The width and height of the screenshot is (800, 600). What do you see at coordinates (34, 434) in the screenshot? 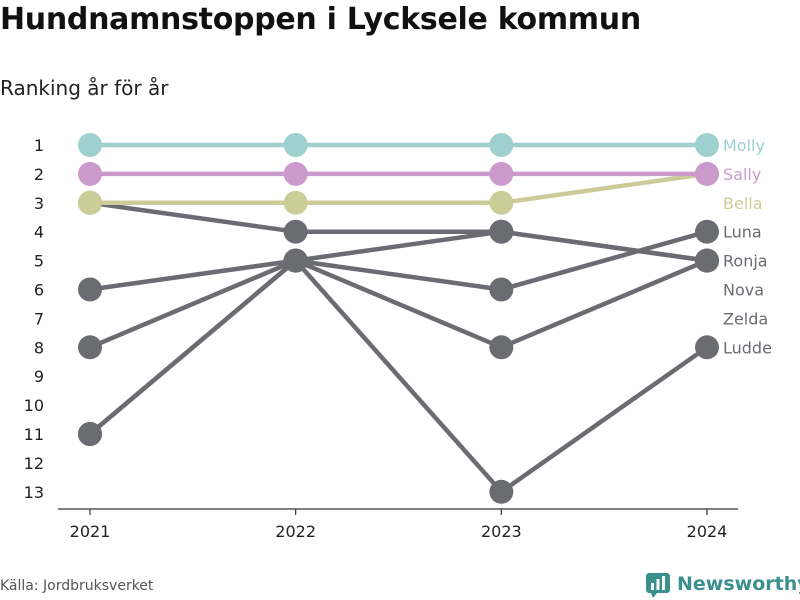
I see `y-tick-label: 11` at bounding box center [34, 434].